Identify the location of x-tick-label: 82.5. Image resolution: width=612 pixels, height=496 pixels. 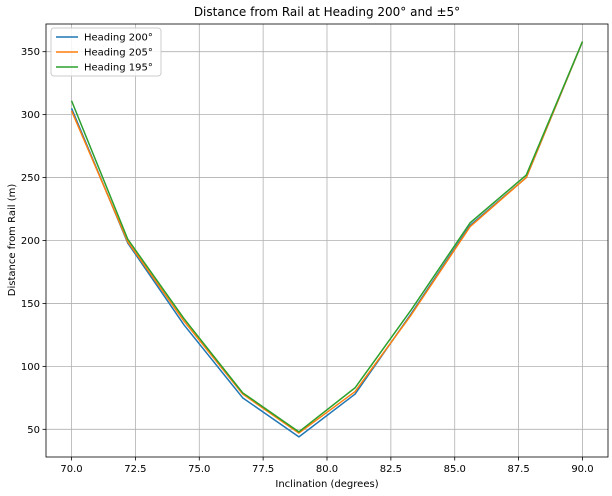
(391, 469).